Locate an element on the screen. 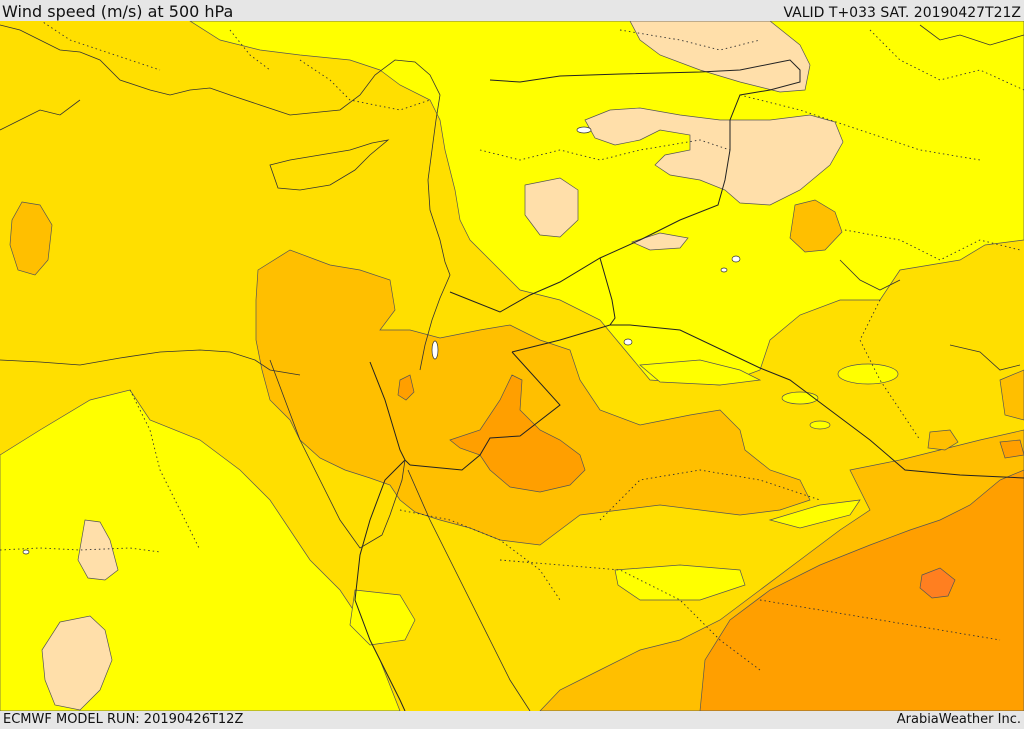  credit: ArabiaWeather Inc. is located at coordinates (958, 719).